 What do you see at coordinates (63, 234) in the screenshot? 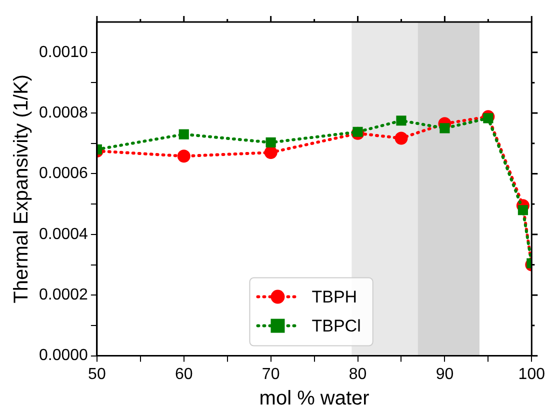
I see `y-tick-label: 0.0004` at bounding box center [63, 234].